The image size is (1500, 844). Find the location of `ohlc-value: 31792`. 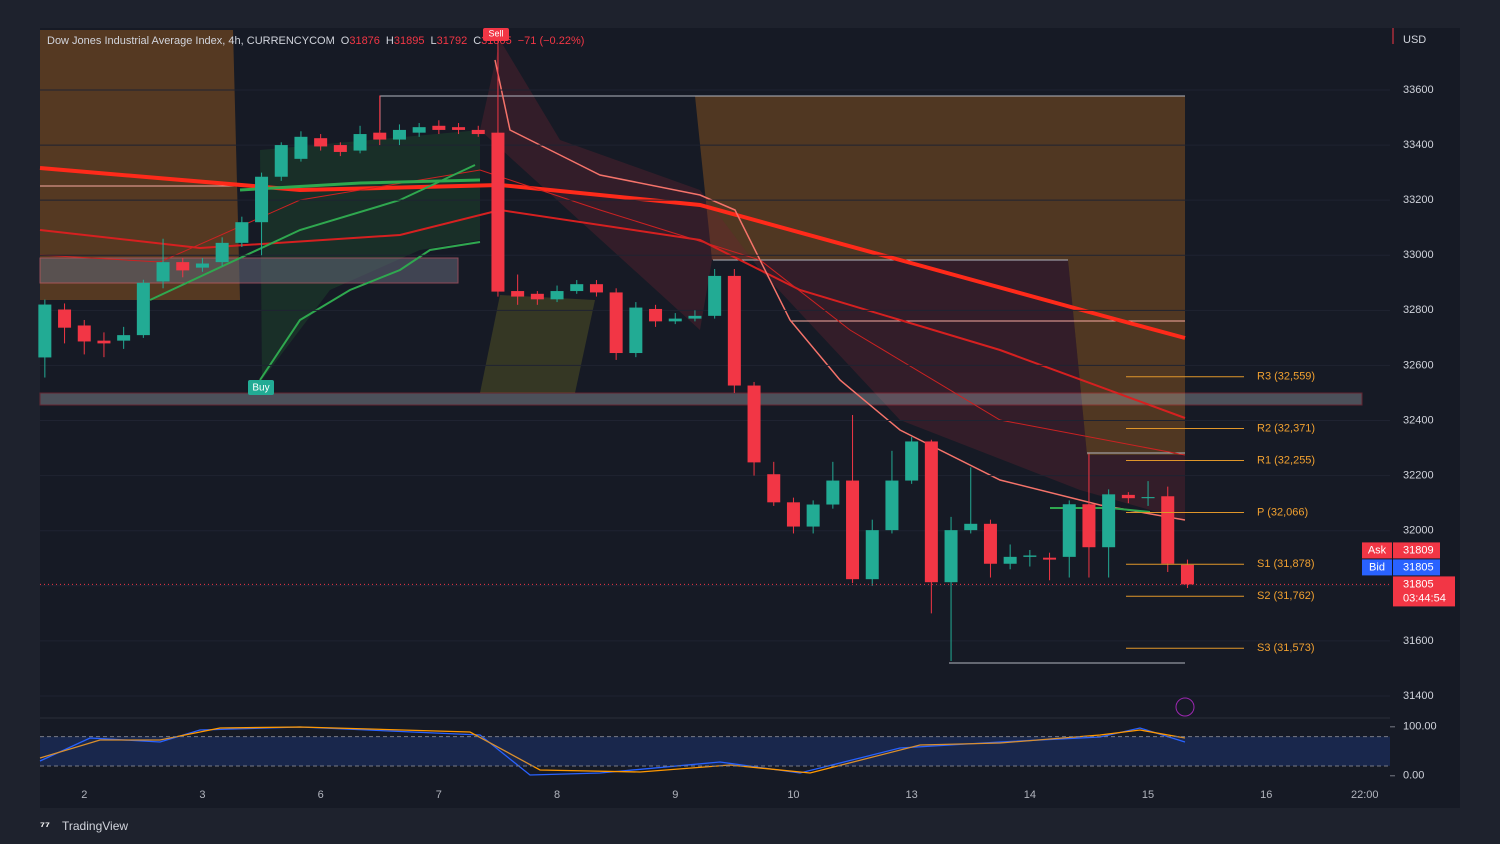

ohlc-value: 31792 is located at coordinates (452, 41).